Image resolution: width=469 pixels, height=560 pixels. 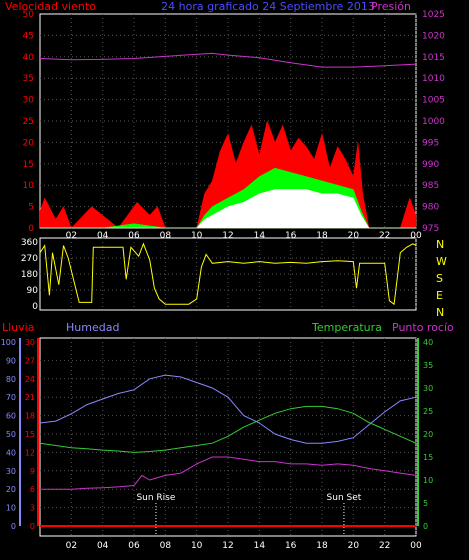 I want to click on rain-tick-label: 27, so click(x=30, y=360).